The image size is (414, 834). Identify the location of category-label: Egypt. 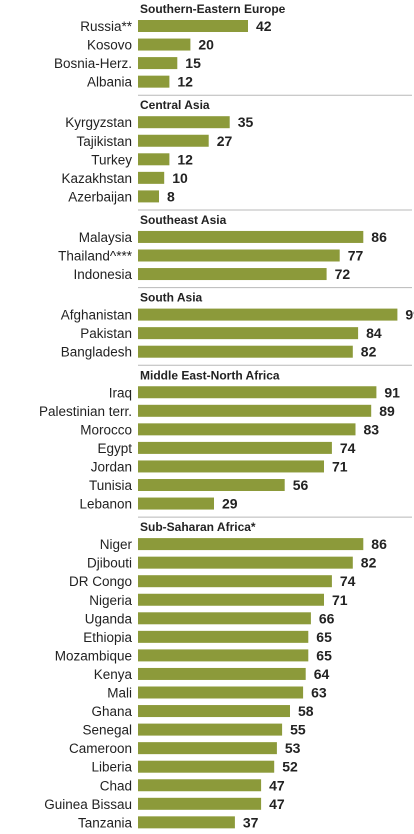
(114, 448).